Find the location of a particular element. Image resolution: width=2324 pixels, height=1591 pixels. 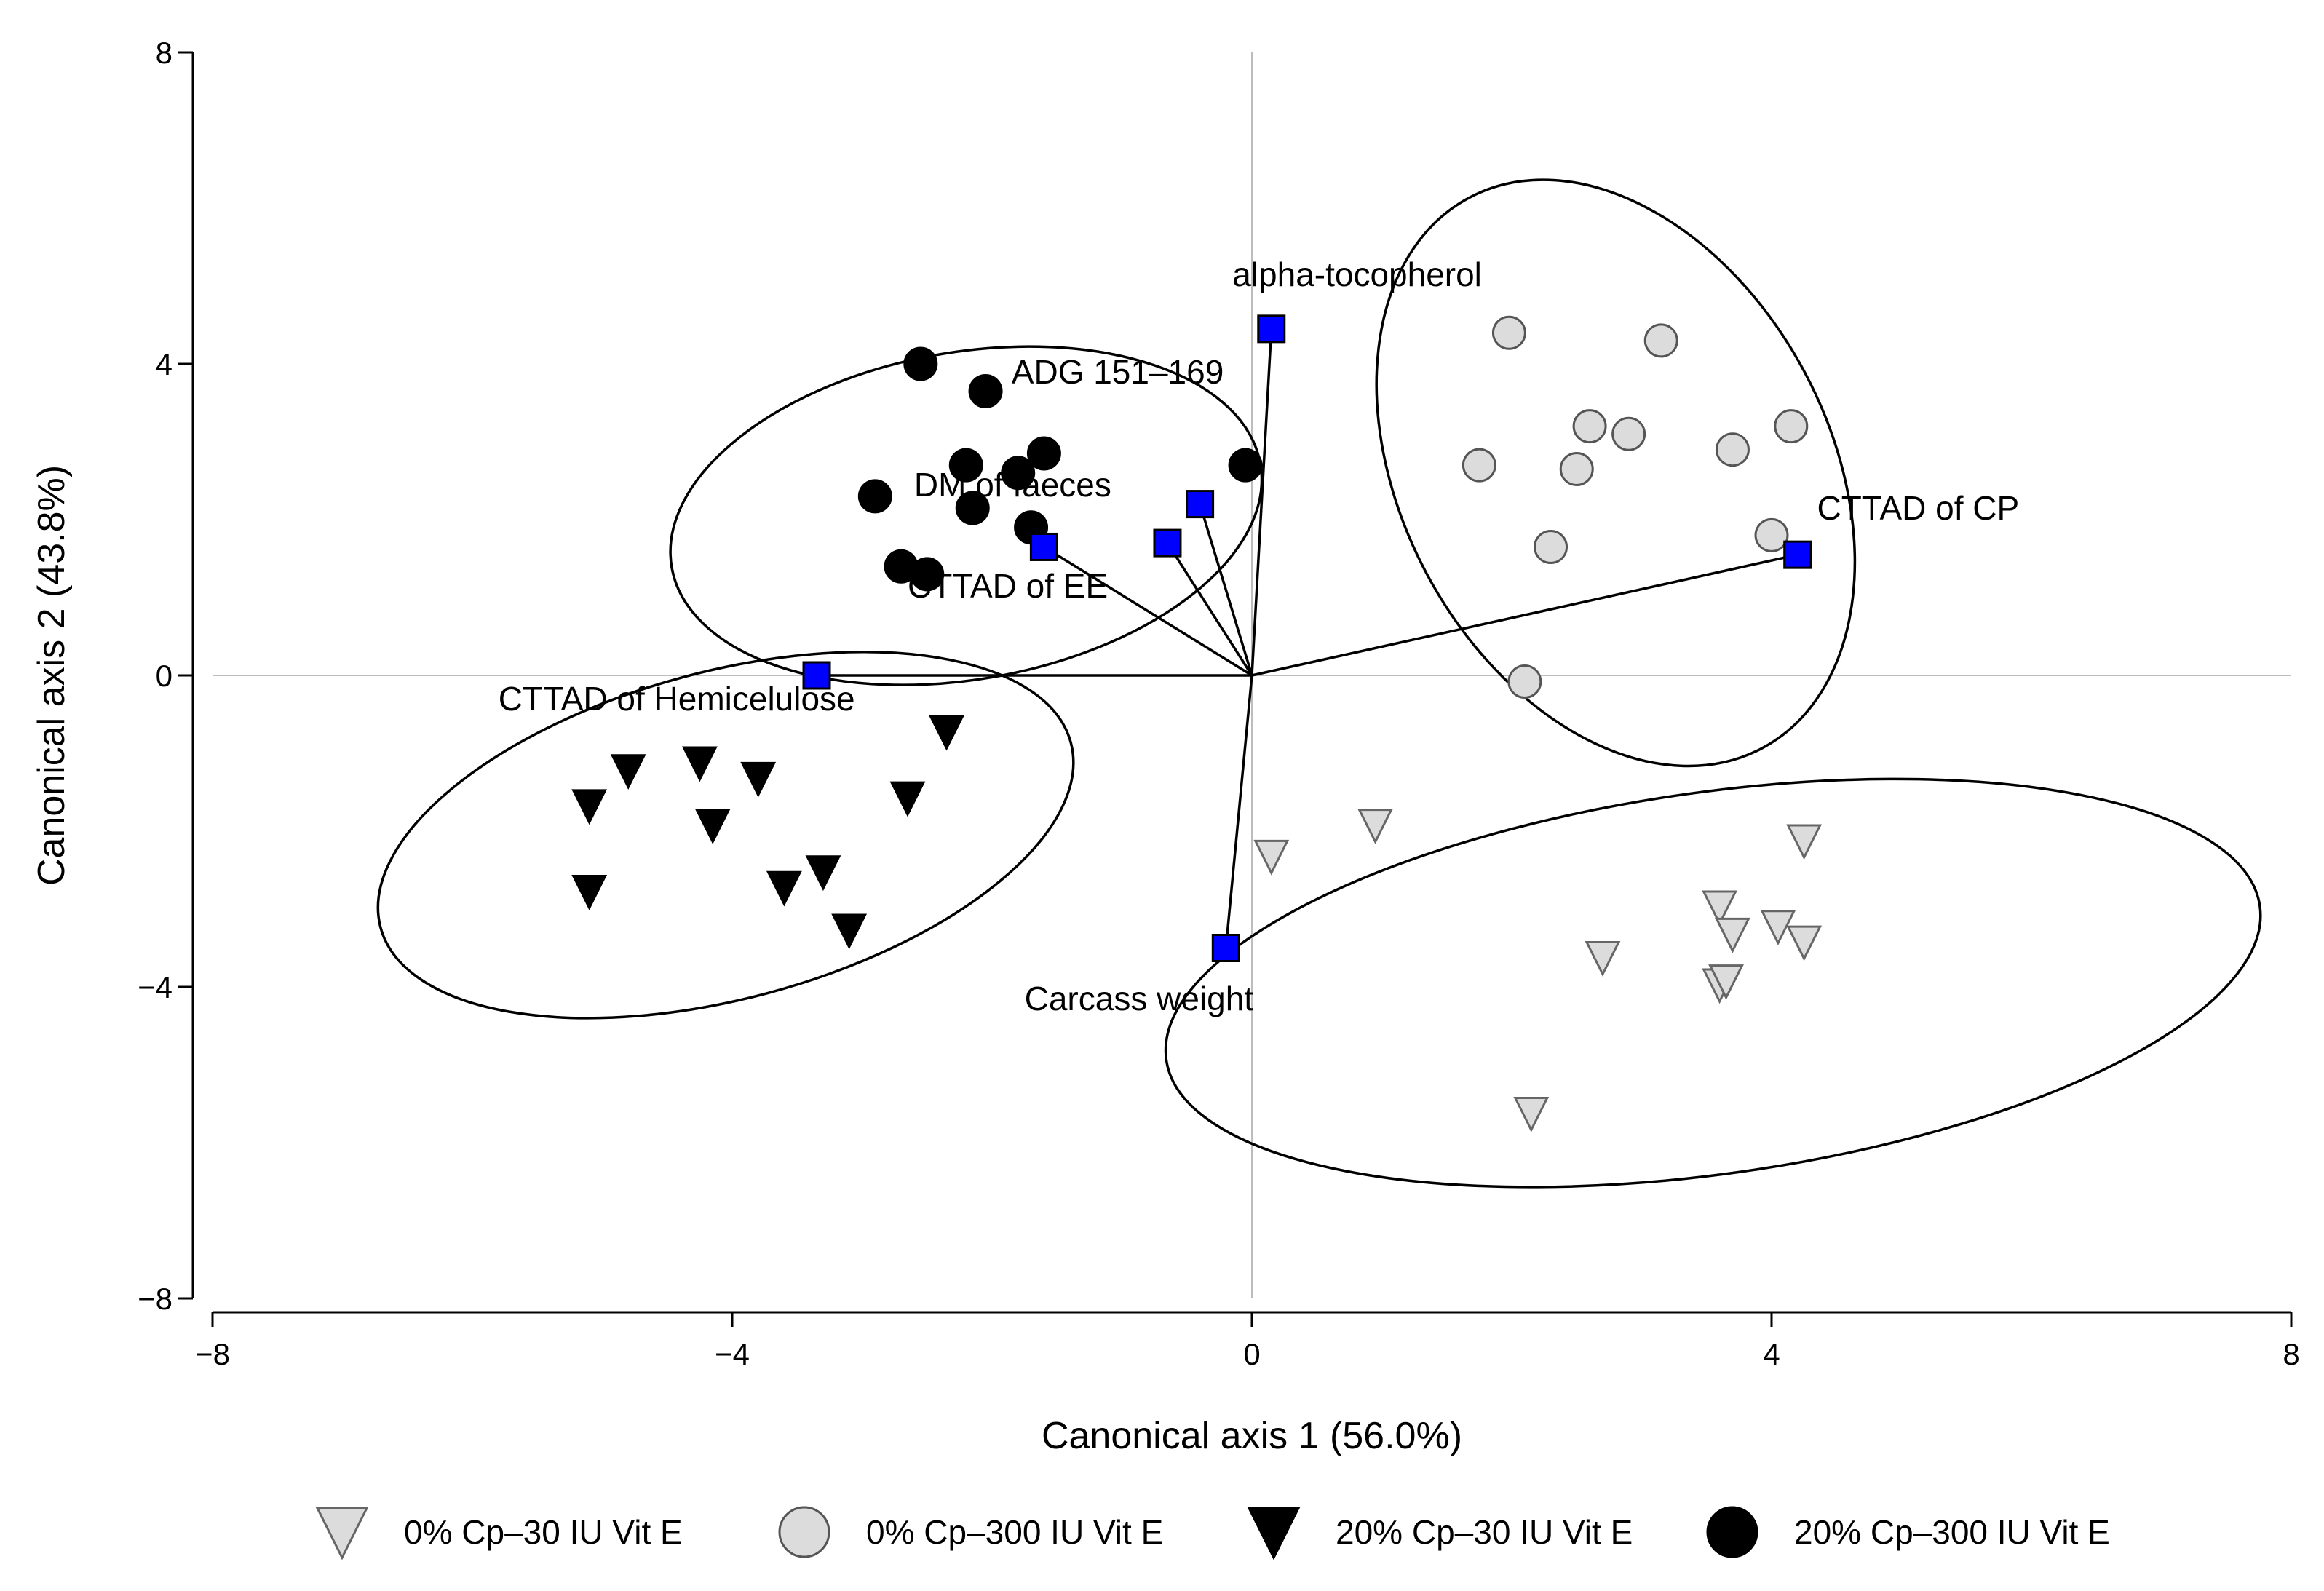

legend-label: 20% Cp–300 IU Vit E is located at coordinates (1952, 1532).